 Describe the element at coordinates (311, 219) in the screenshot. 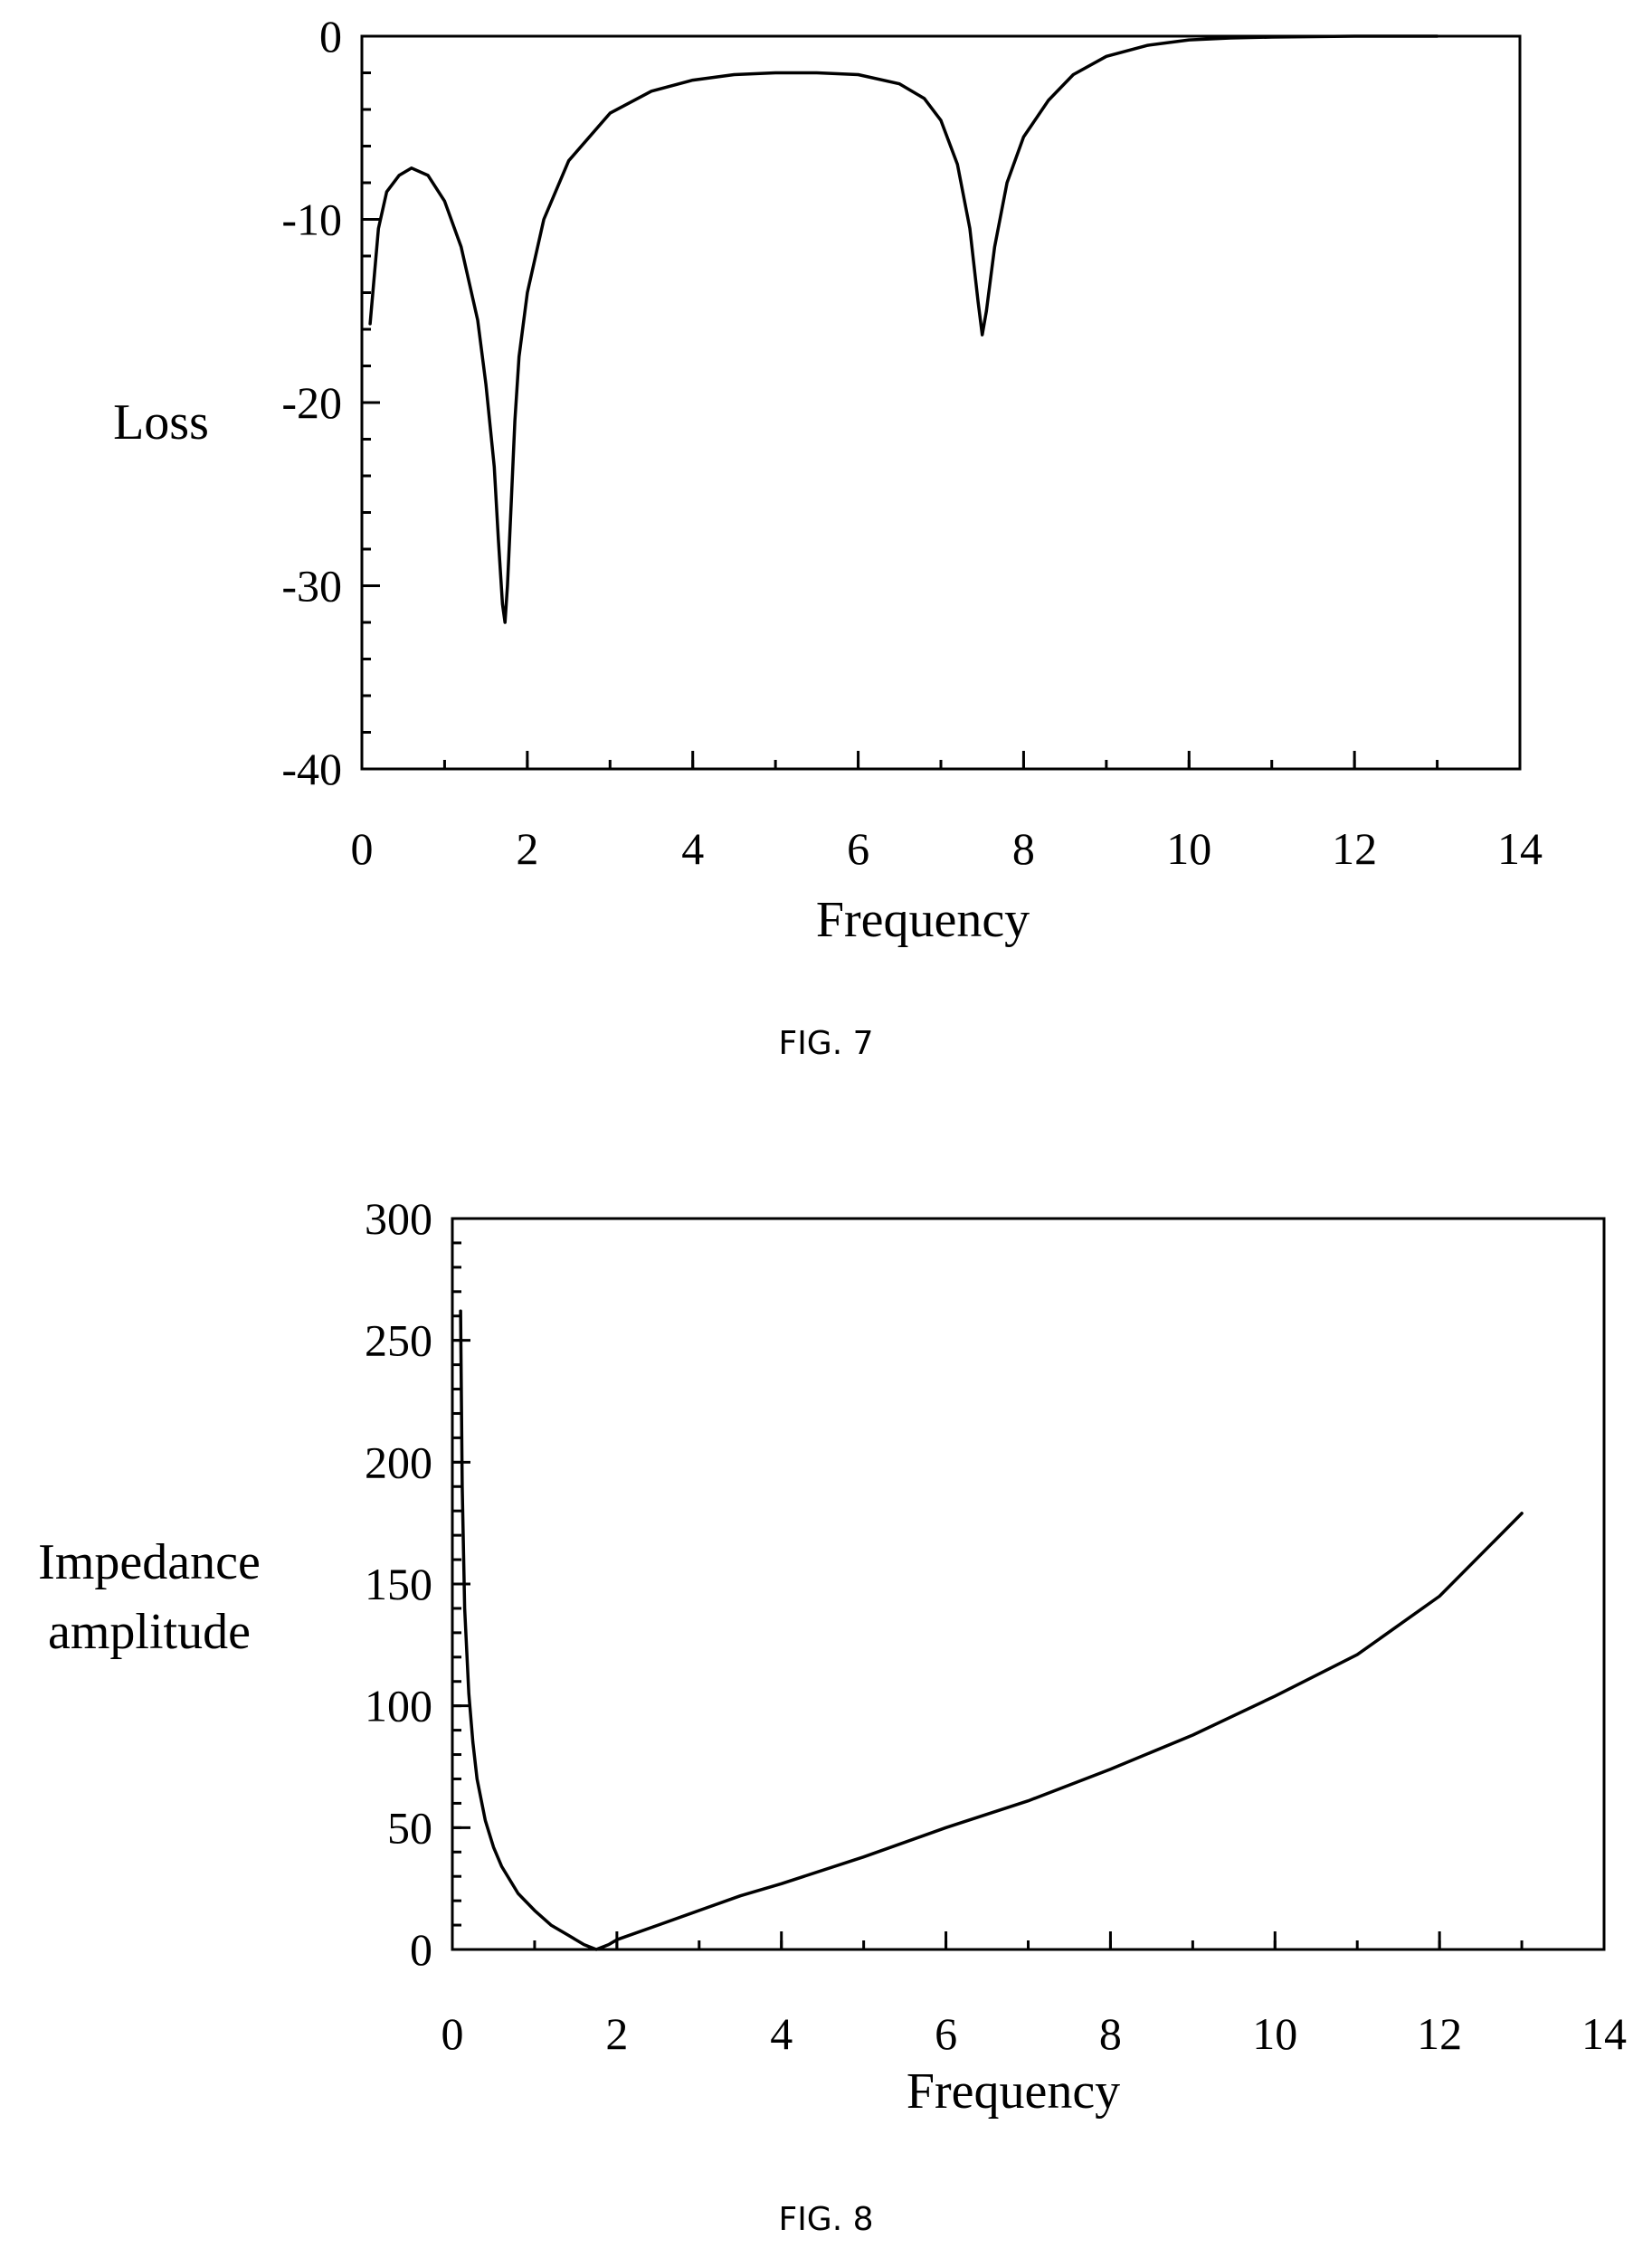

I see `y-tick-label: -10` at that location.